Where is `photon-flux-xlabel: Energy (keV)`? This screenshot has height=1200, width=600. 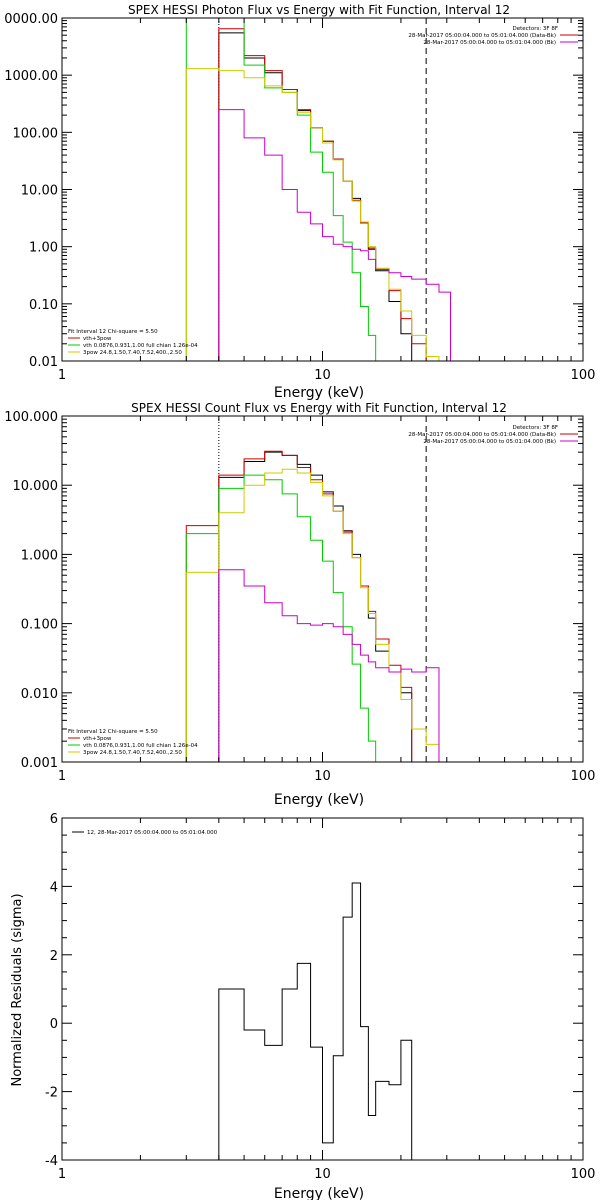
photon-flux-xlabel: Energy (keV) is located at coordinates (319, 393).